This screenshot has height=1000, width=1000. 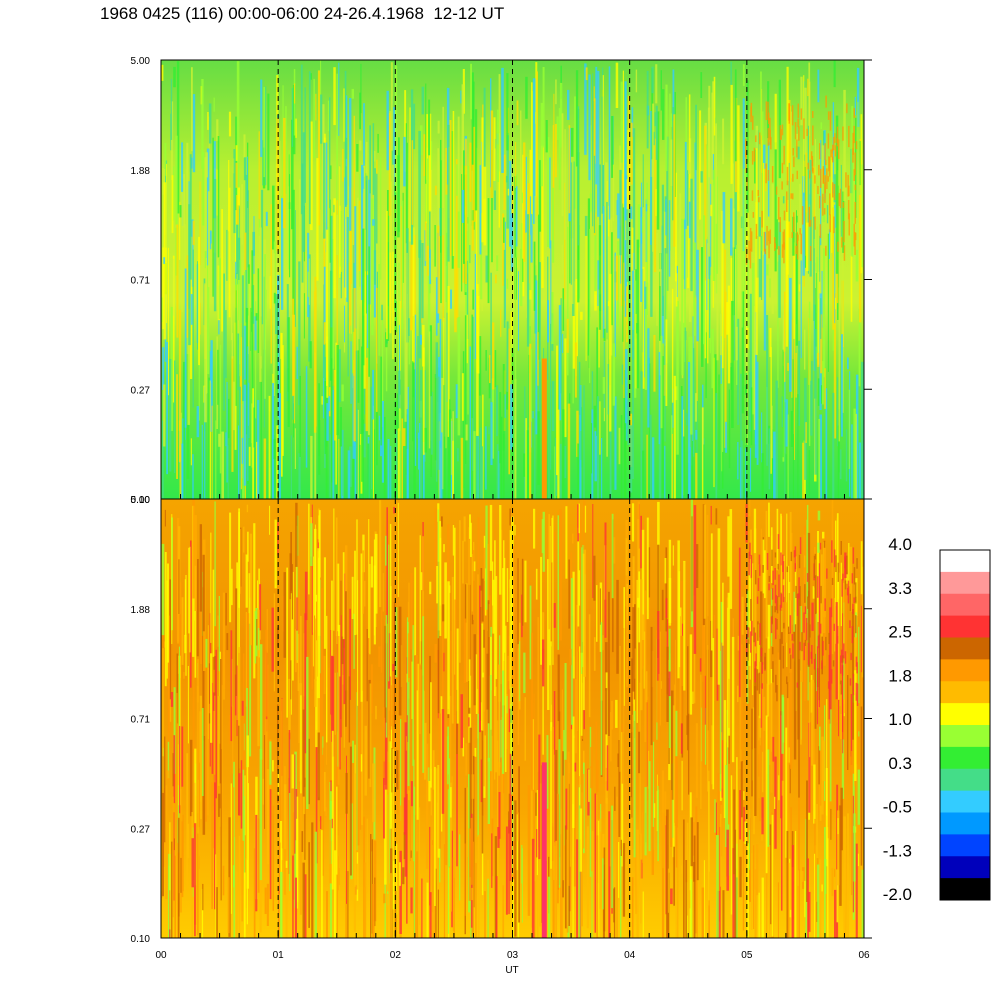 What do you see at coordinates (965, 725) in the screenshot?
I see `colorbar-frame` at bounding box center [965, 725].